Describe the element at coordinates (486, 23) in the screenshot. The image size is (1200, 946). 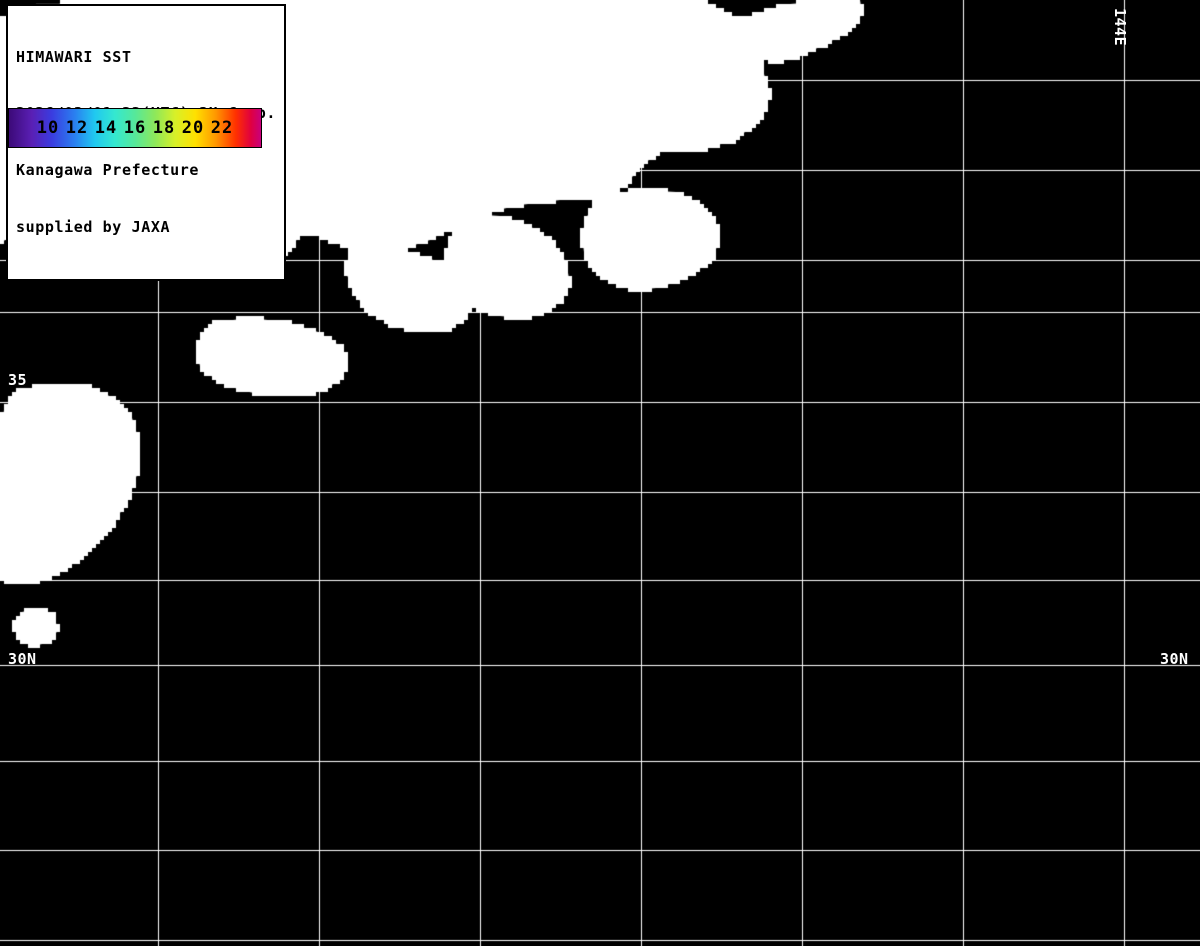
I see `lon-label-136e: 136E` at that location.